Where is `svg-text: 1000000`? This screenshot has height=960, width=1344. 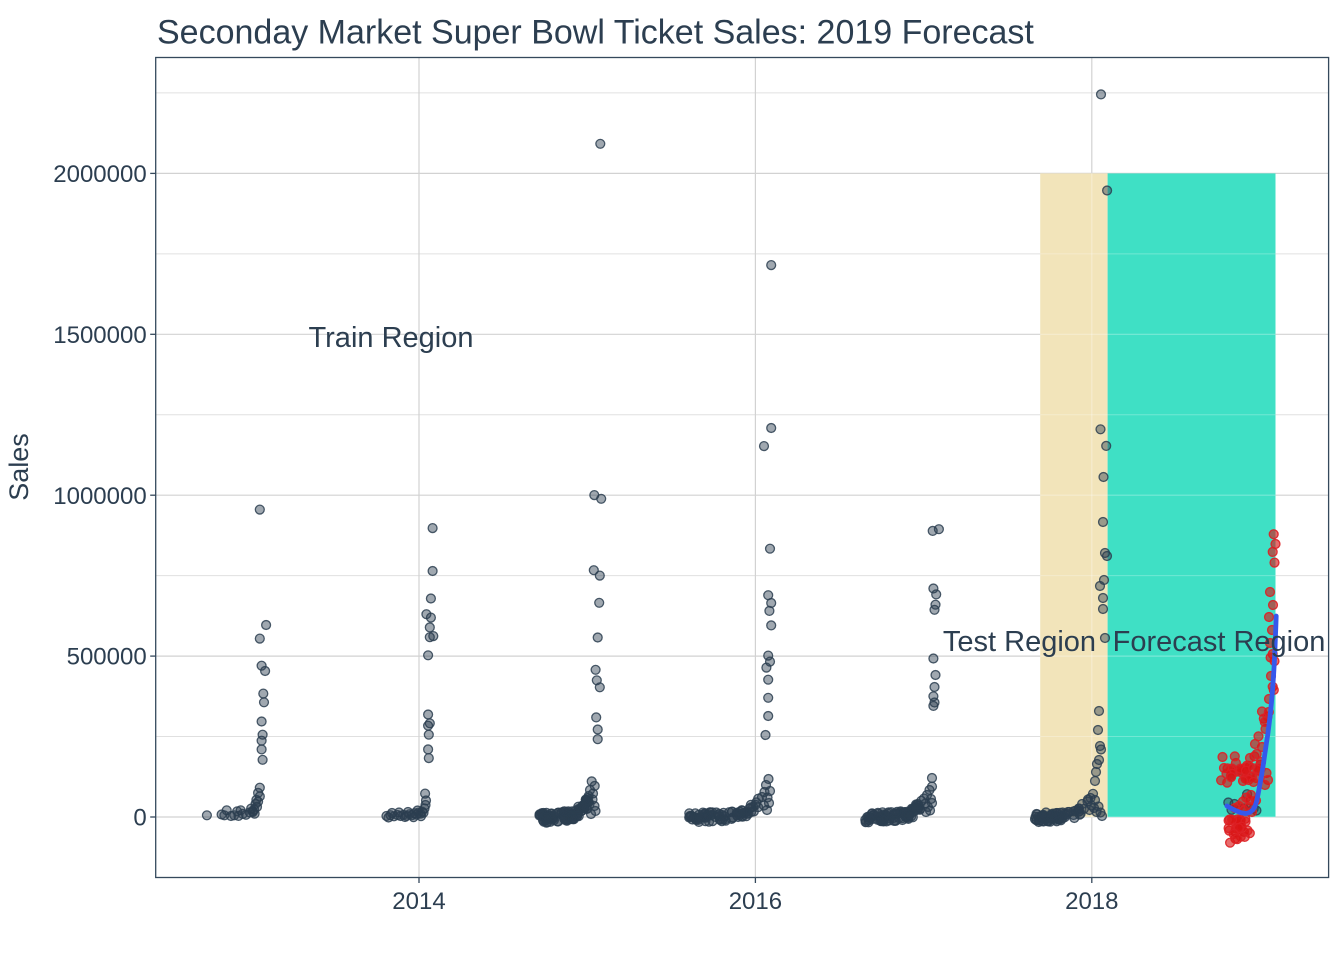
svg-text: 1000000 is located at coordinates (99, 496).